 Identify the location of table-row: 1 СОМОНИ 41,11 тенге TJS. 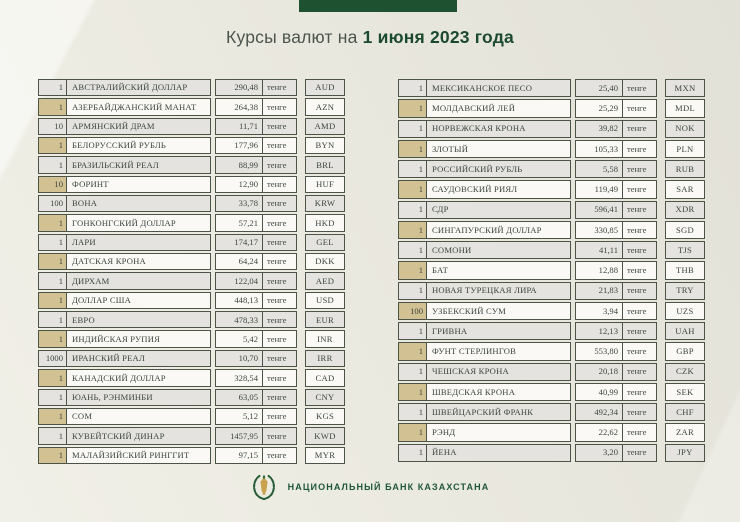
(551, 250).